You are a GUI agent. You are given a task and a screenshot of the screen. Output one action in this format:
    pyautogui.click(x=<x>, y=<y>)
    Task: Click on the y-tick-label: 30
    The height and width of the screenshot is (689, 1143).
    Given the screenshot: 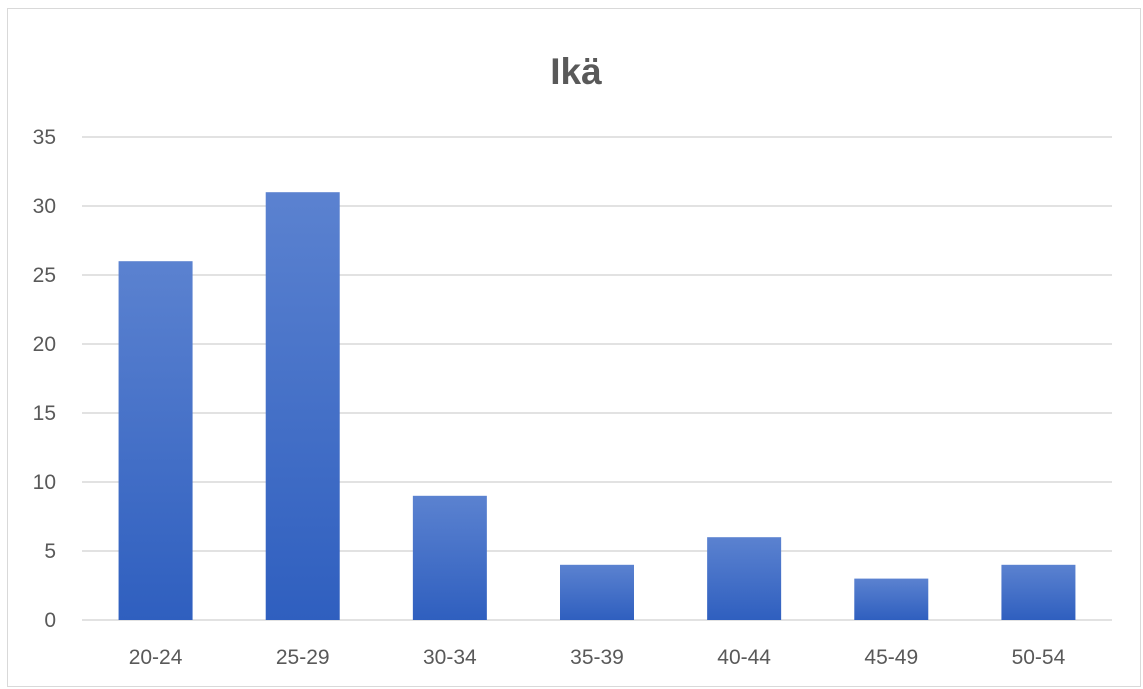 What is the action you would take?
    pyautogui.click(x=44, y=206)
    